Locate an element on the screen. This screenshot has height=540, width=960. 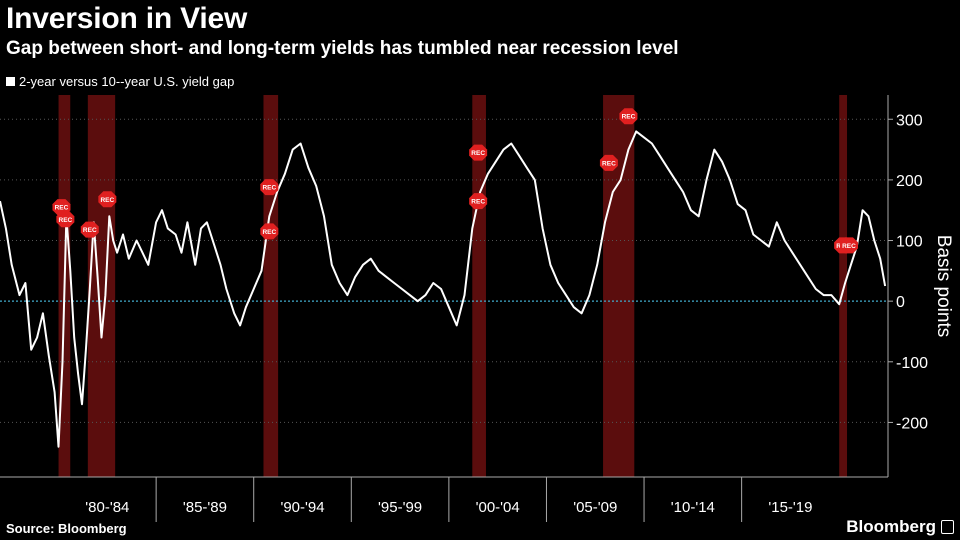
x-tick-label: '80-'84 is located at coordinates (107, 507).